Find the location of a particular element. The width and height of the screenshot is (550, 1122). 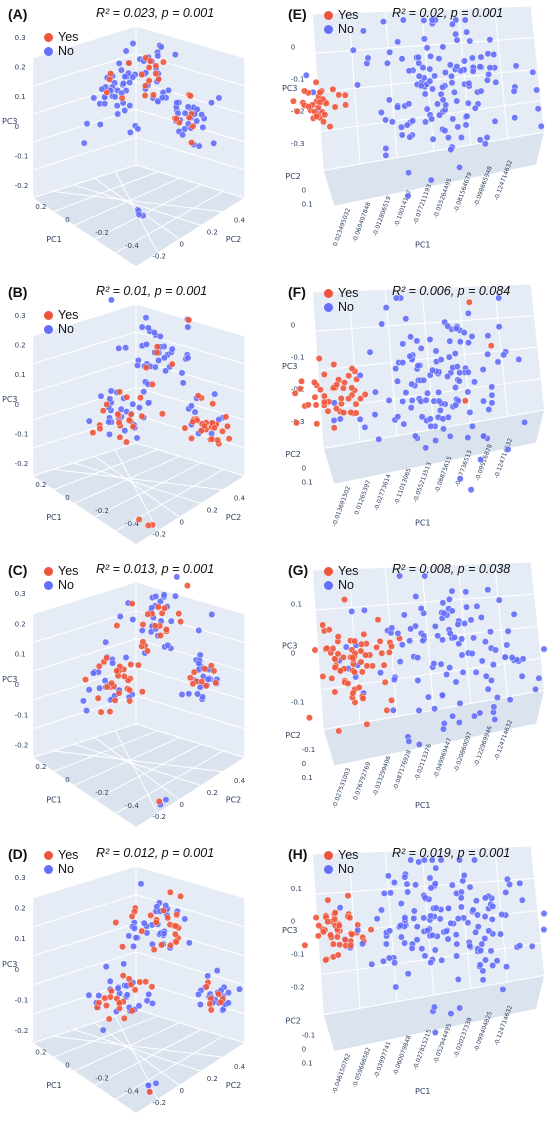

y-tick-label: 0.4 is located at coordinates (240, 499).